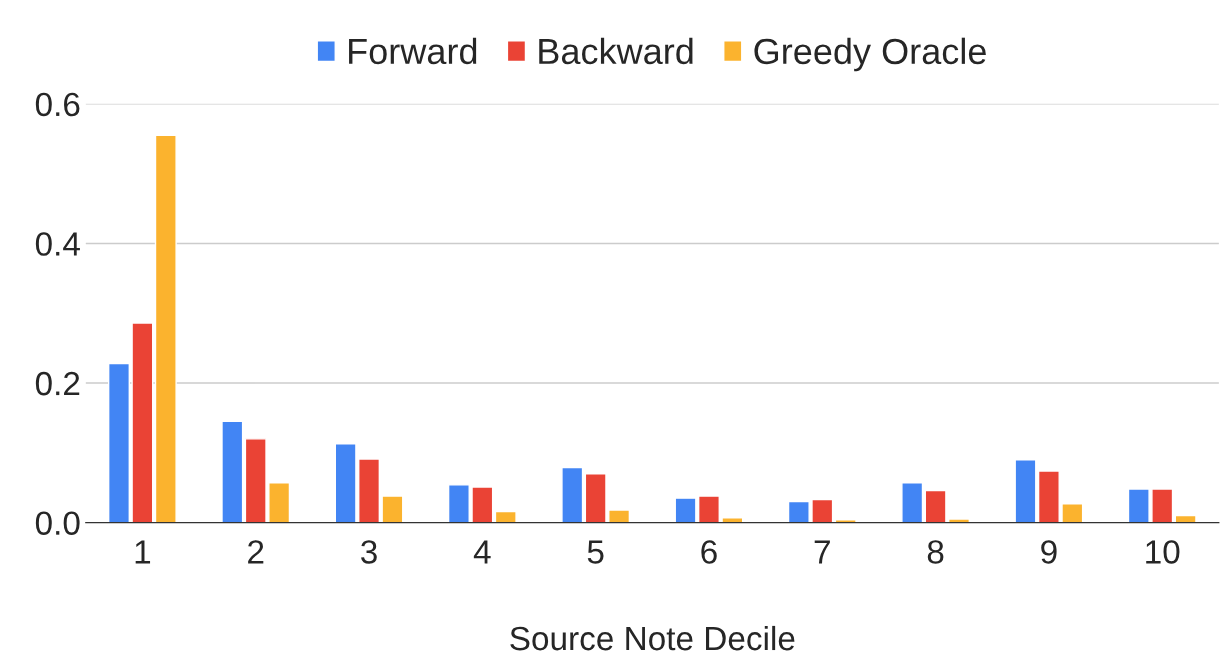  What do you see at coordinates (822, 552) in the screenshot?
I see `x-tick-label: 7` at bounding box center [822, 552].